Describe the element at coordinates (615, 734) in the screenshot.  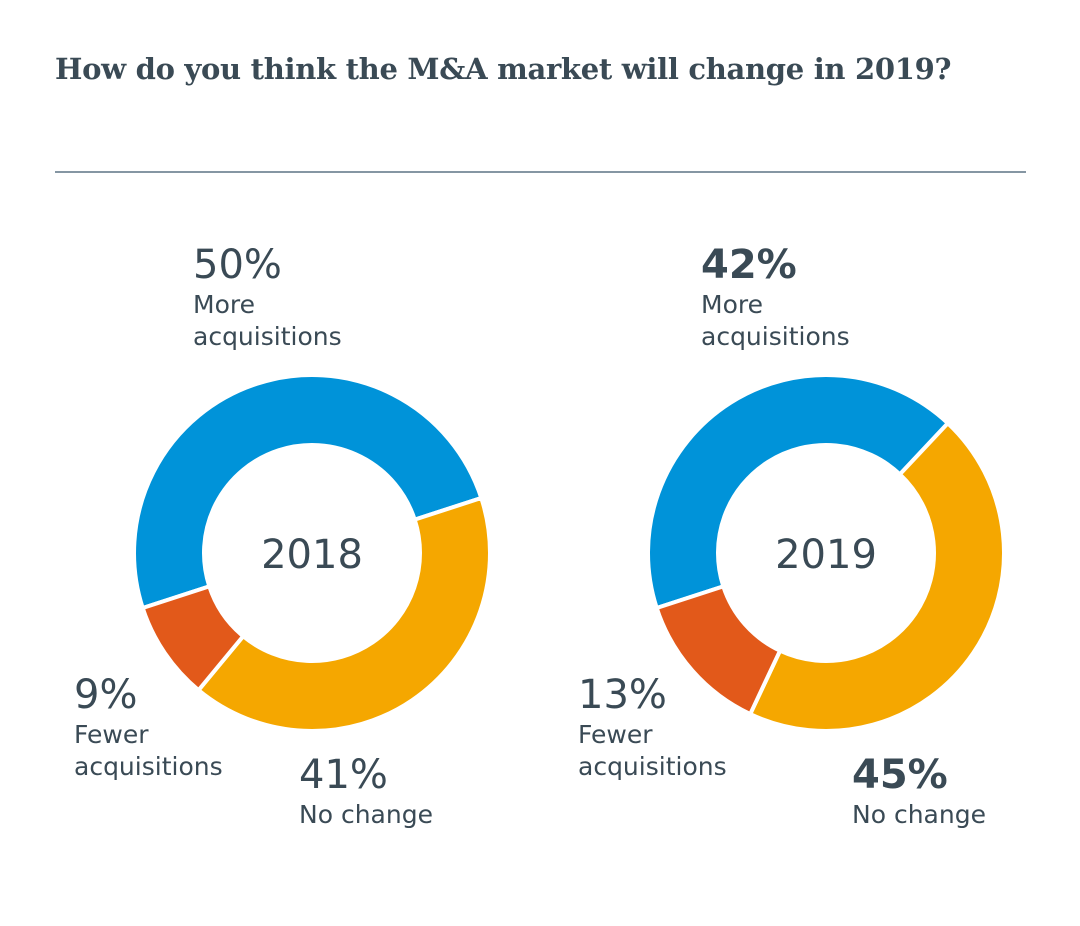
I see `desc-2019-fewer-line1: Fewer` at that location.